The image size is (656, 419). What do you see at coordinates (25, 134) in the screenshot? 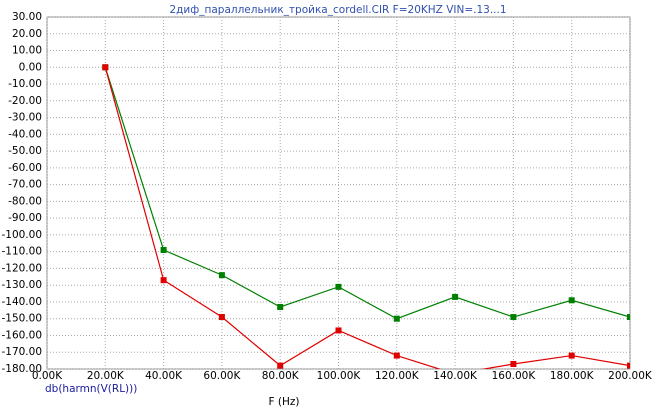
I see `y-tick-label: -40.00` at bounding box center [25, 134].